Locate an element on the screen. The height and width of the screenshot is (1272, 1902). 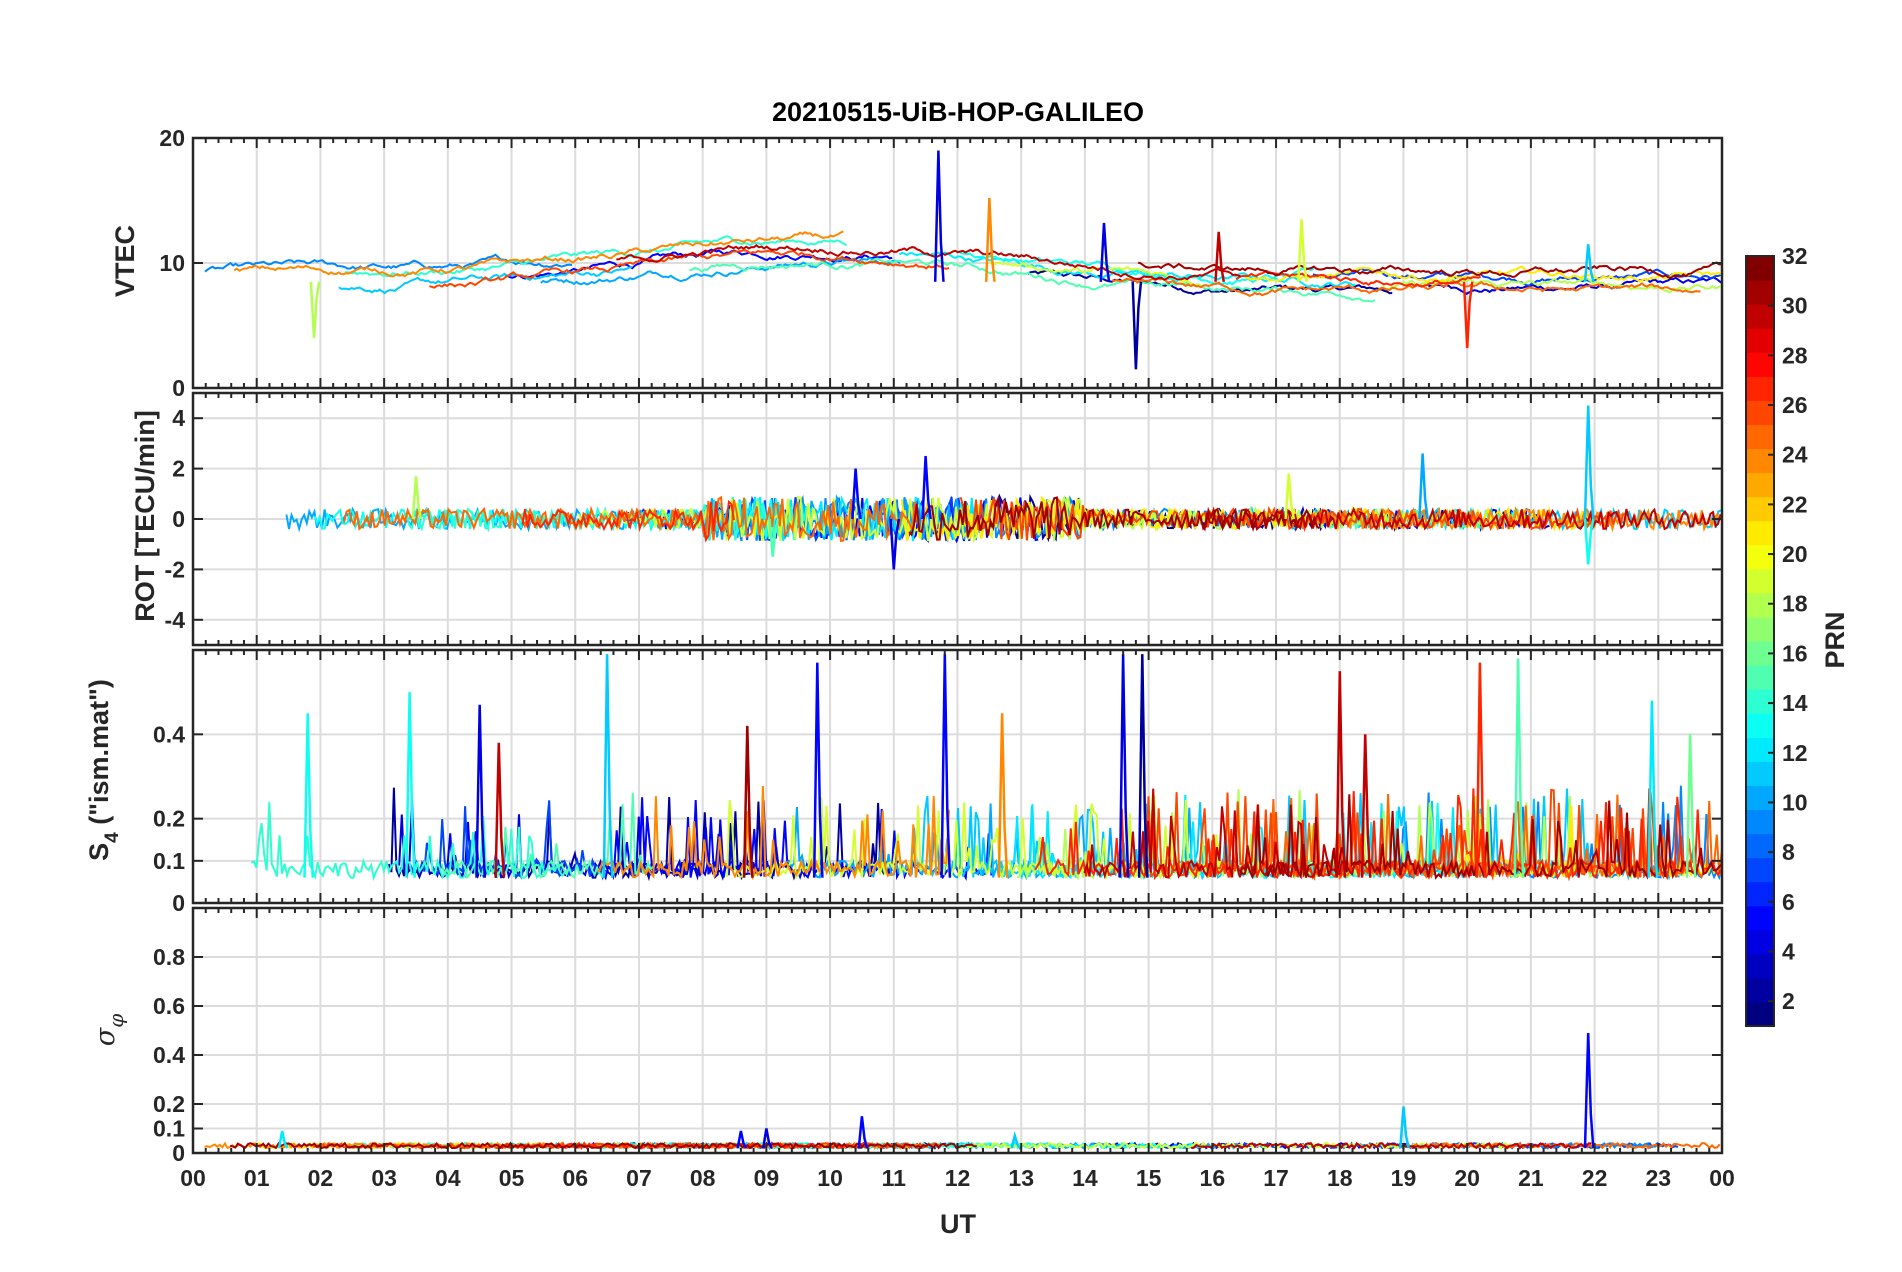
colorbar-tick-label: 24 is located at coordinates (1795, 455).